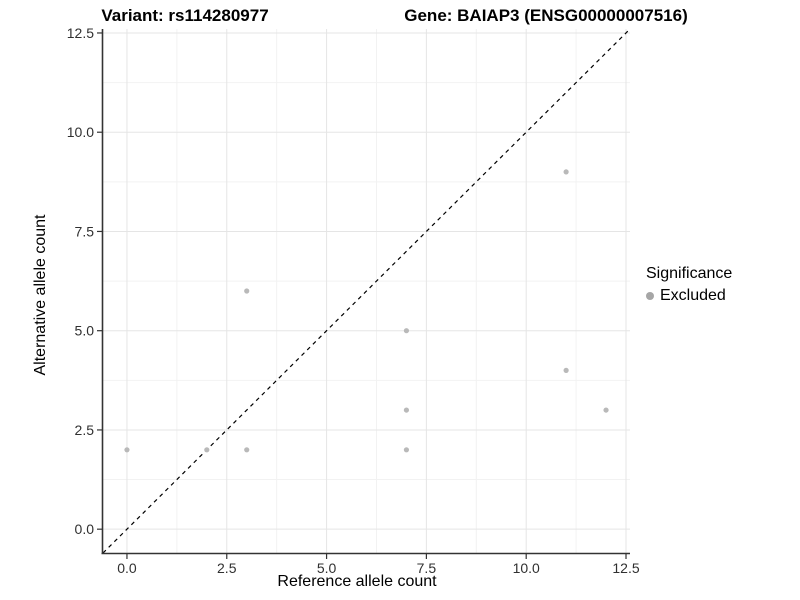 This screenshot has height=600, width=800. I want to click on x-tick-label: 2.5, so click(227, 568).